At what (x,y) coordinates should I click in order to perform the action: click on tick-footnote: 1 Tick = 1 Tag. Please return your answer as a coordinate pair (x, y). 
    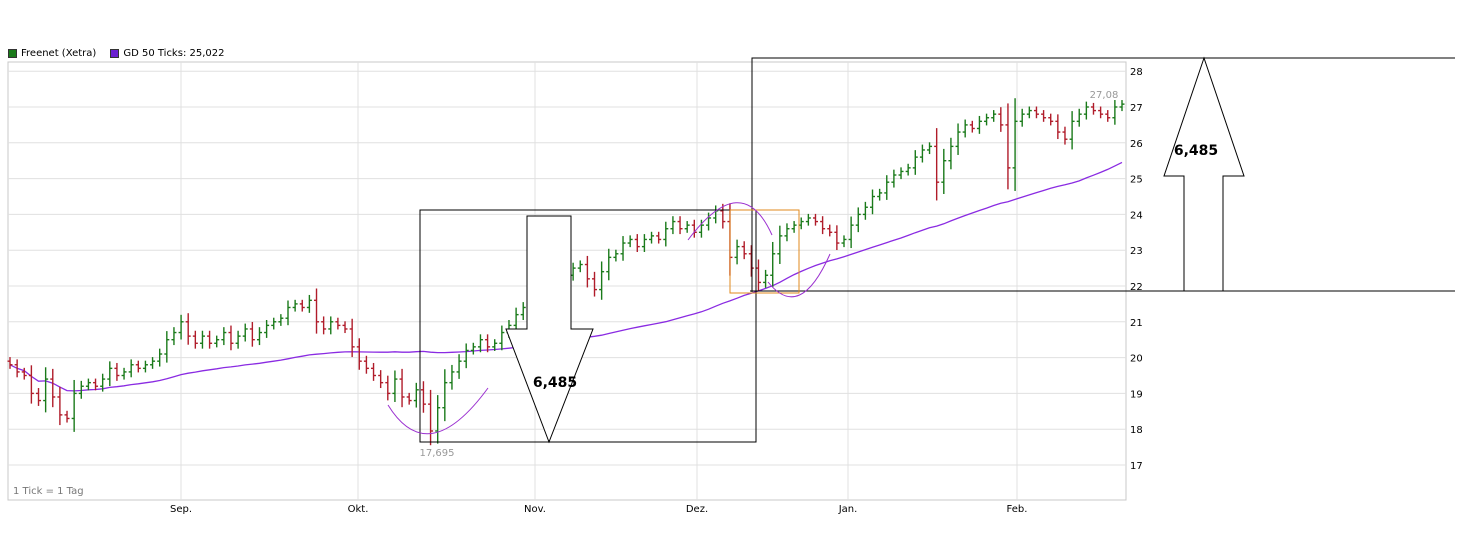
    Looking at the image, I should click on (48, 491).